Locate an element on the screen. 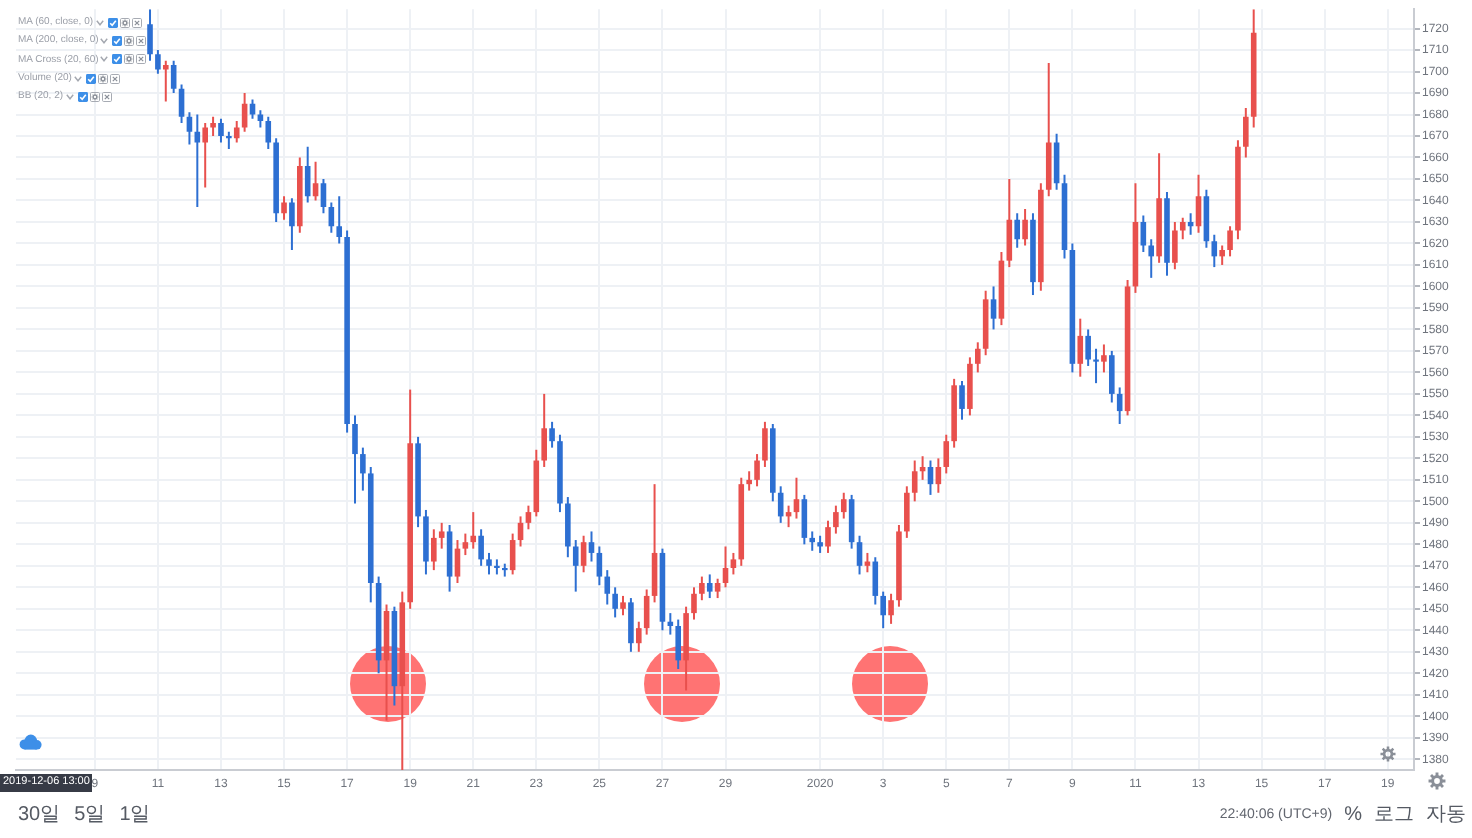 The height and width of the screenshot is (838, 1472). text: 1일 is located at coordinates (135, 815).